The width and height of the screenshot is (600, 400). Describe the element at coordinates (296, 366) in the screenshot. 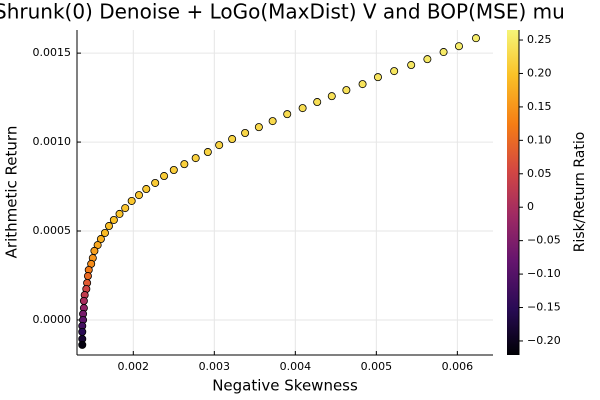

I see `x-tick-label: 0.004` at that location.